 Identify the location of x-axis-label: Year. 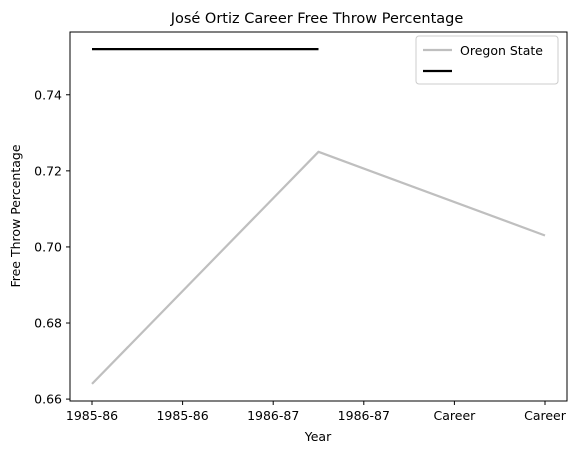
(318, 436).